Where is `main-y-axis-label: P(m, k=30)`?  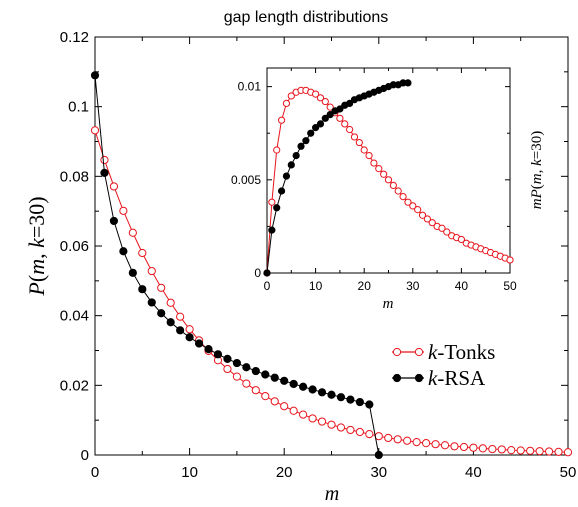 main-y-axis-label: P(m, k=30) is located at coordinates (36, 246).